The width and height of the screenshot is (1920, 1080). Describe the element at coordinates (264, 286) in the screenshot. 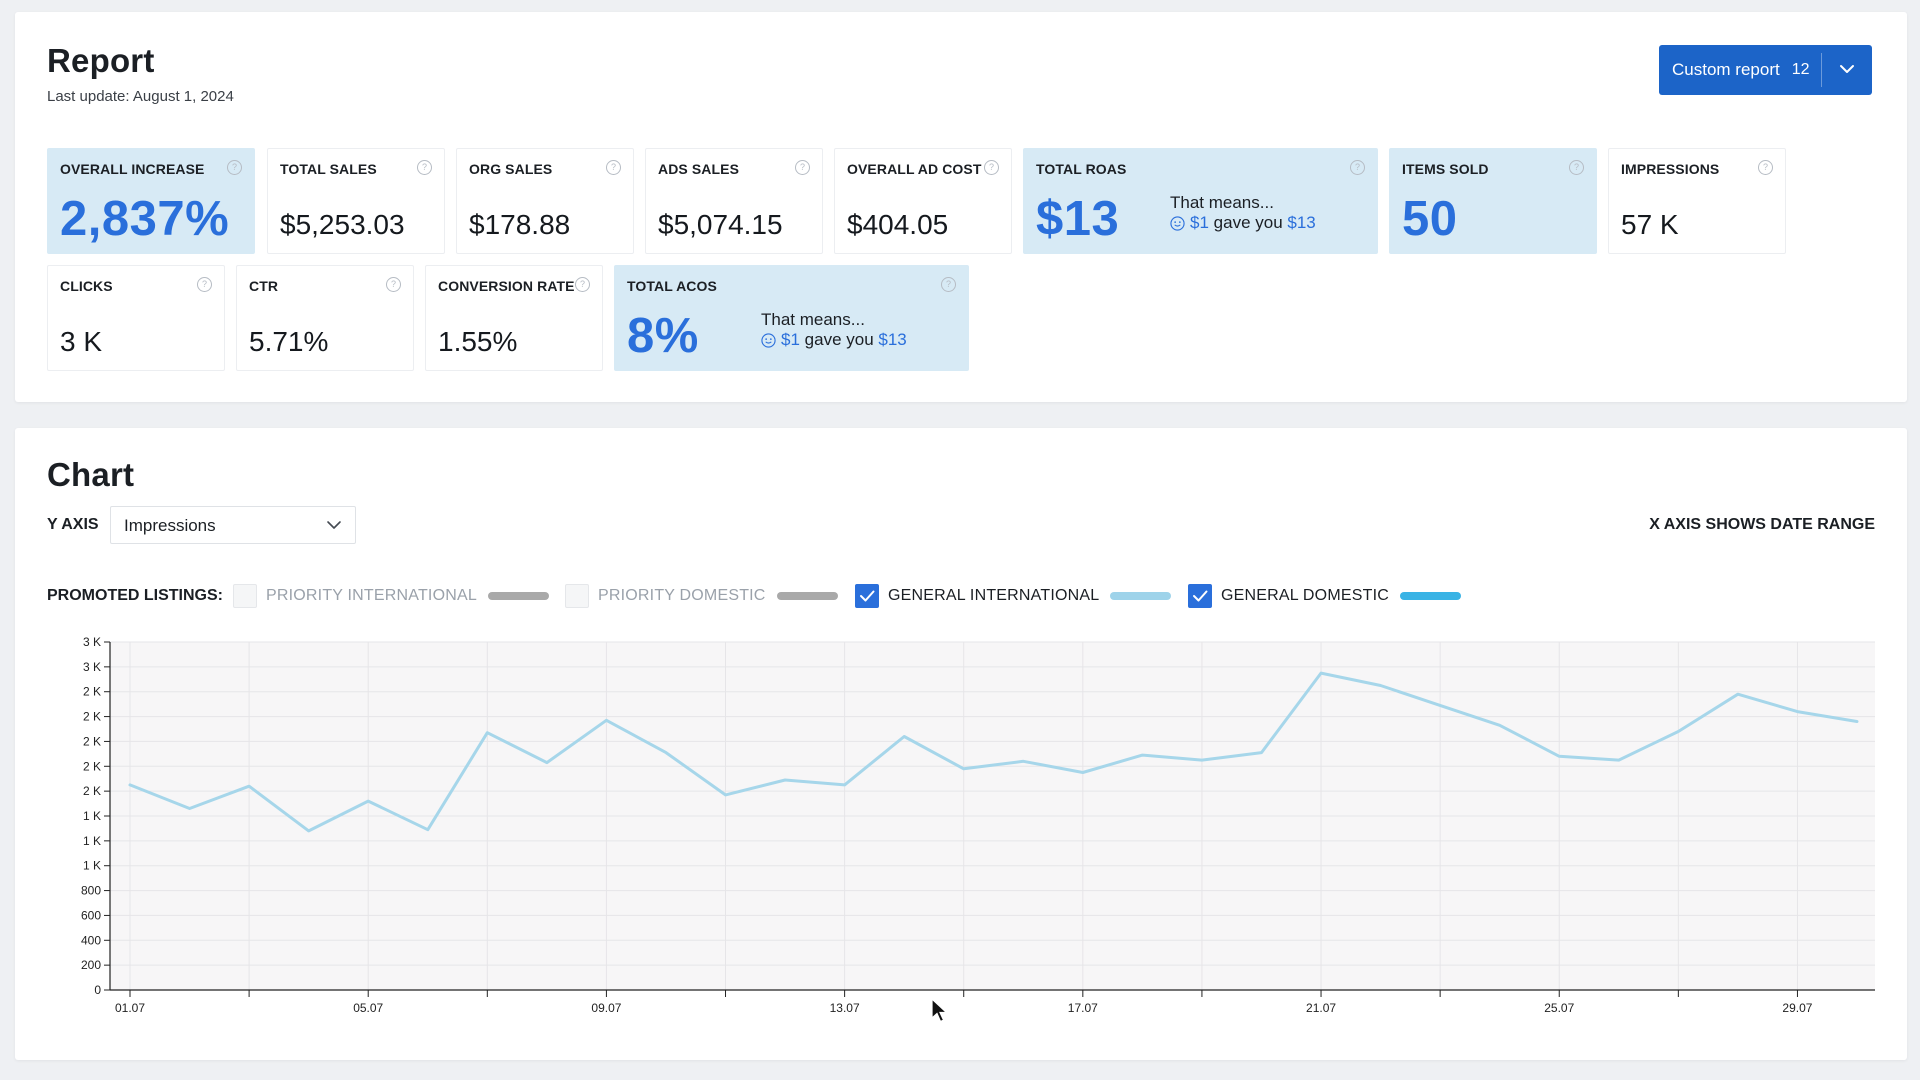

I see `metric-title: CTR` at that location.